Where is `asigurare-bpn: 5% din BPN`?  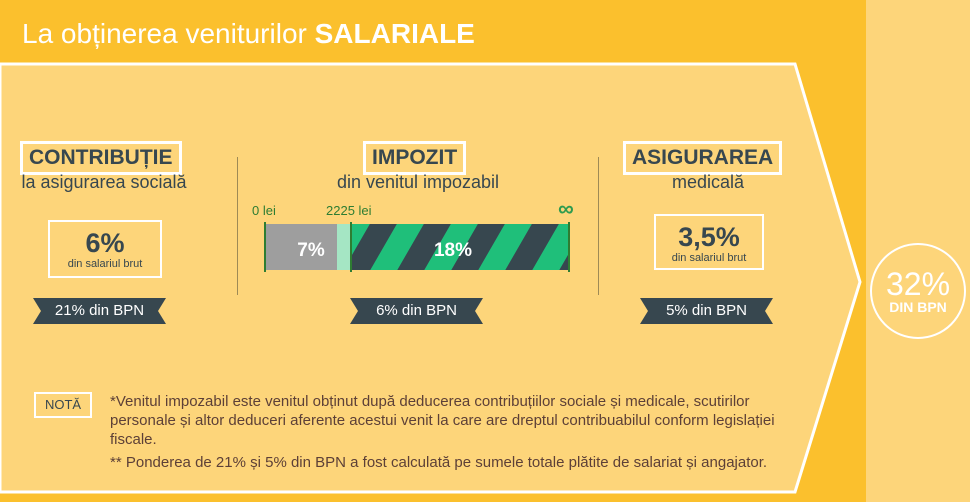
asigurare-bpn: 5% din BPN is located at coordinates (706, 311).